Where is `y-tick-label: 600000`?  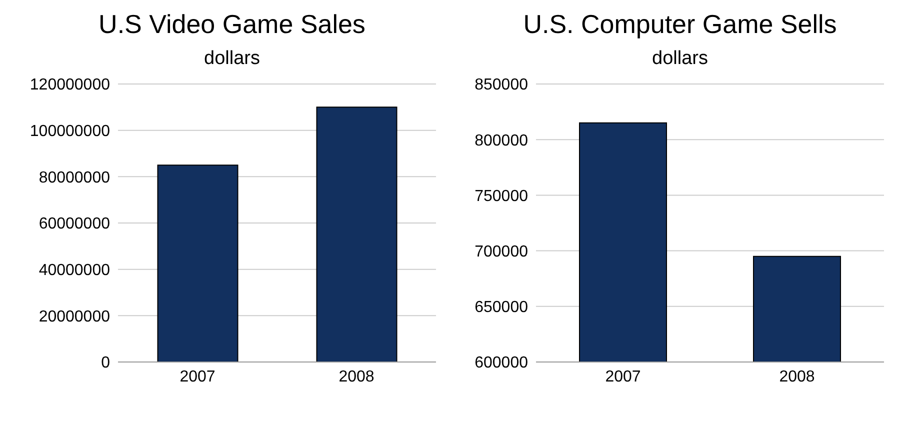 y-tick-label: 600000 is located at coordinates (501, 363).